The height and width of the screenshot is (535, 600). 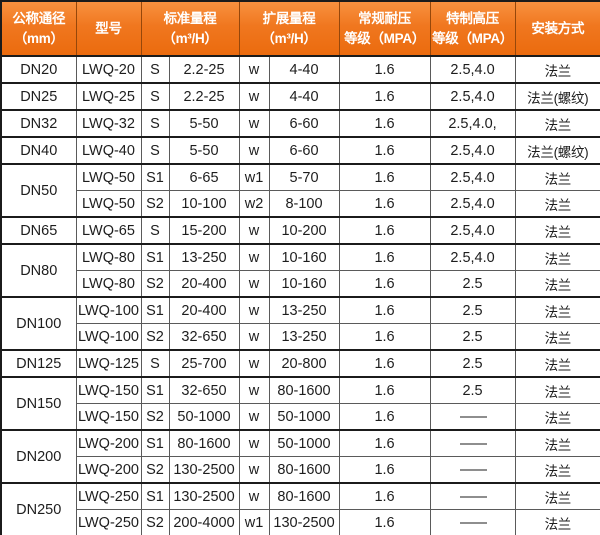 I want to click on cell-high-pressure: 2.5, so click(x=472, y=363).